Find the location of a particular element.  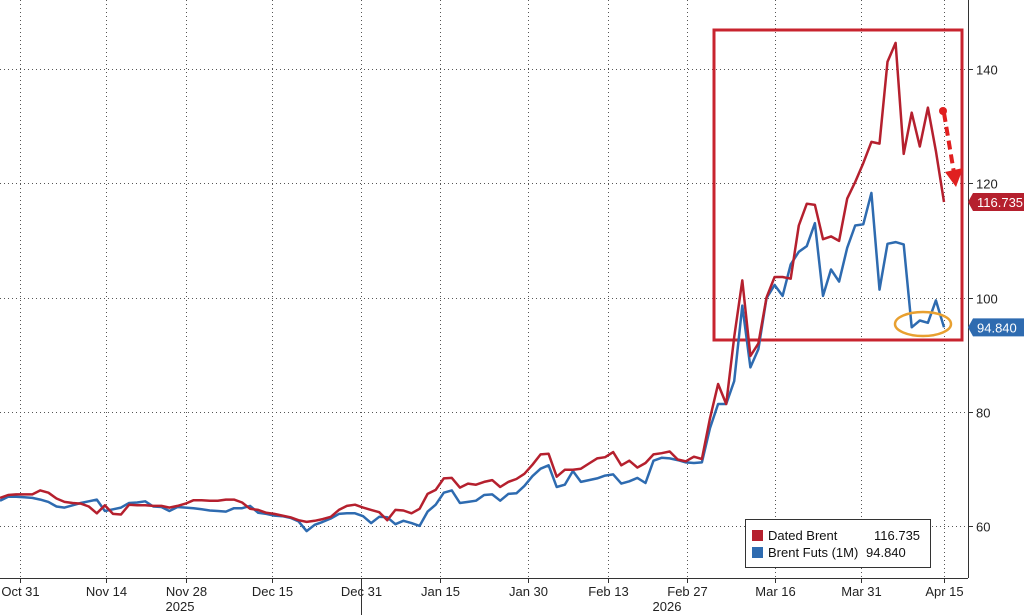

x-tick-label: Oct 31 is located at coordinates (20, 591).